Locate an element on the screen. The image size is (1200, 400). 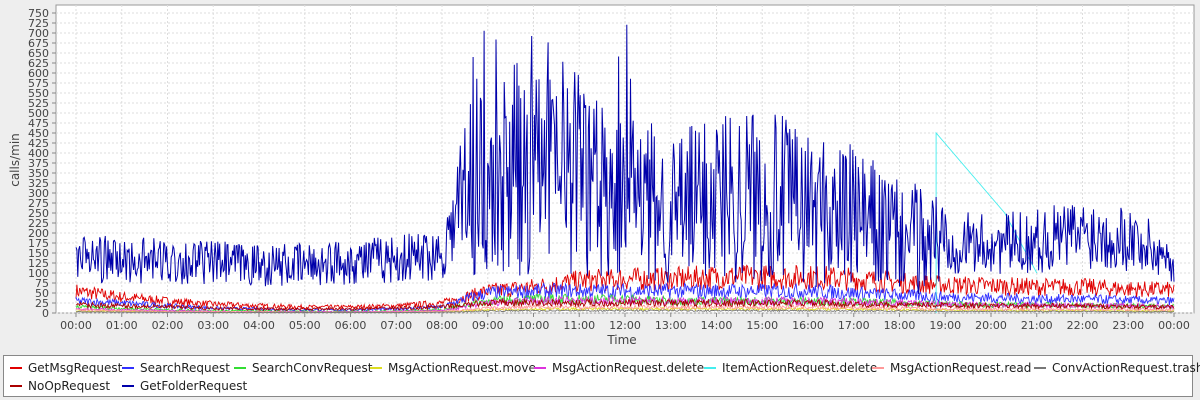
x-axis-label: Time is located at coordinates (621, 340).